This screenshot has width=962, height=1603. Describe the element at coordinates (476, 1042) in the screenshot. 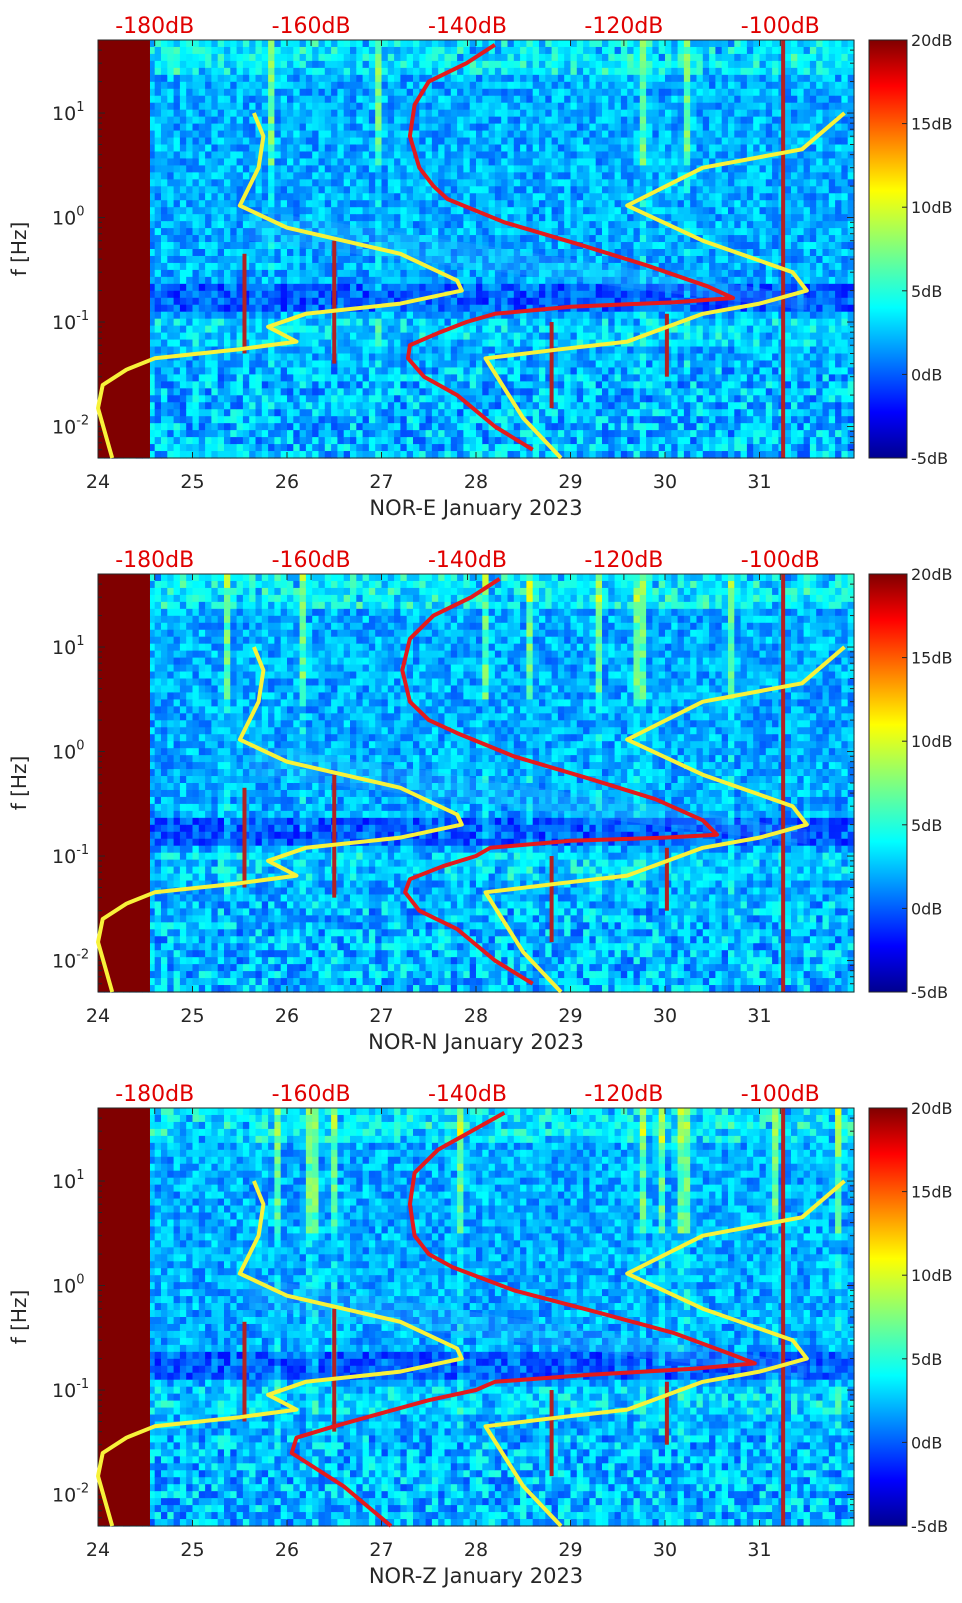

I see `x-axis-label: NOR-N January 2023` at that location.